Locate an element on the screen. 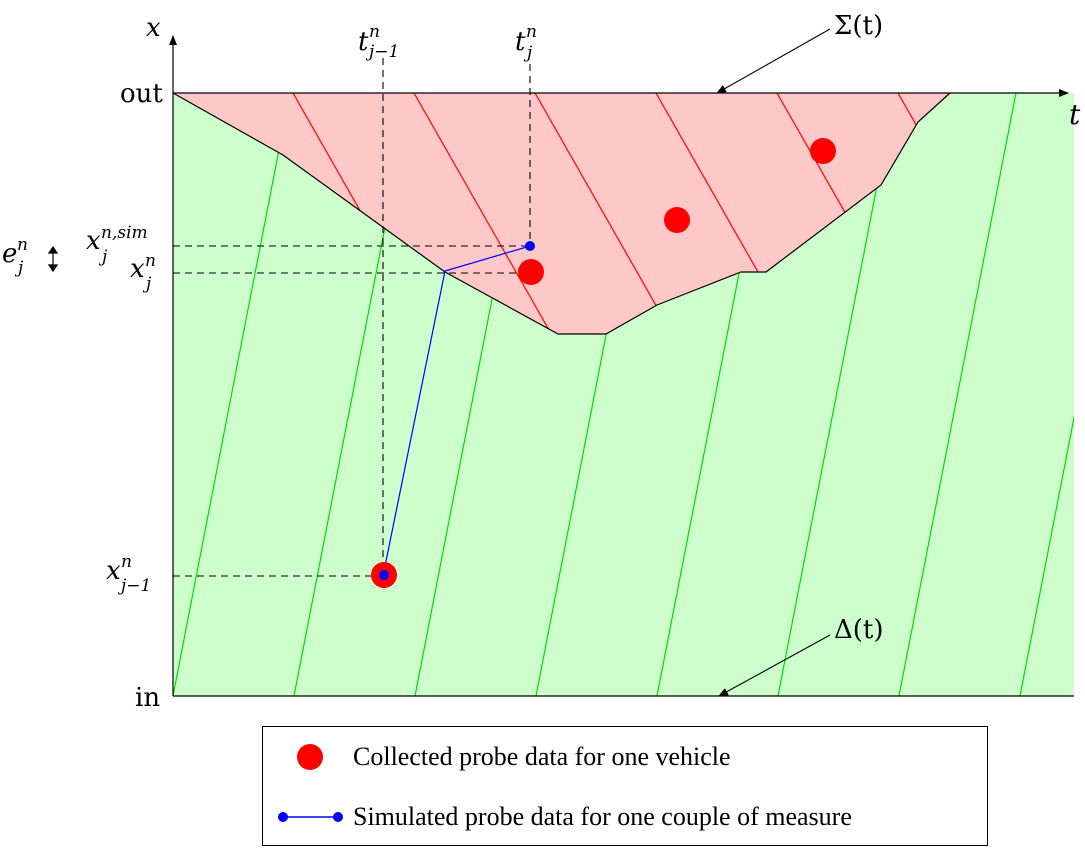 The width and height of the screenshot is (1085, 849). sigma-pointer-arrow is located at coordinates (773, 61).